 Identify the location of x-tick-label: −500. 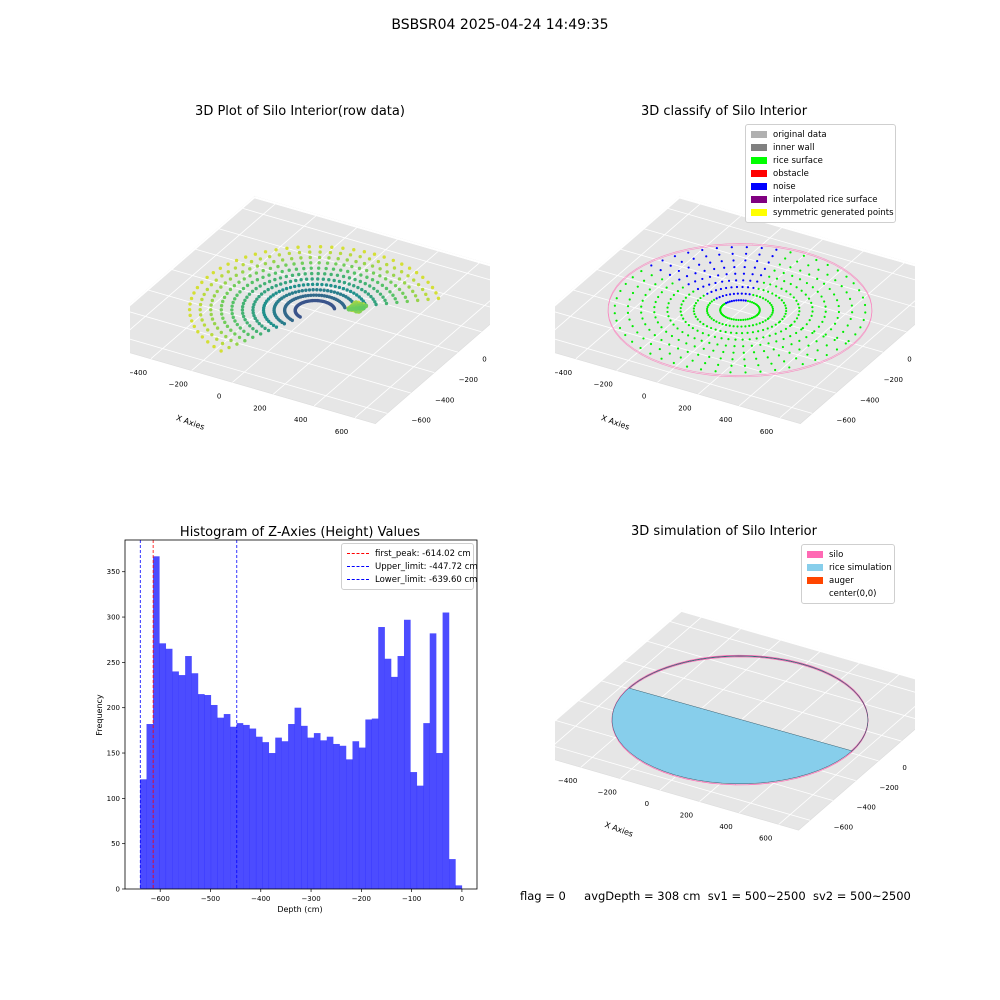
(210, 899).